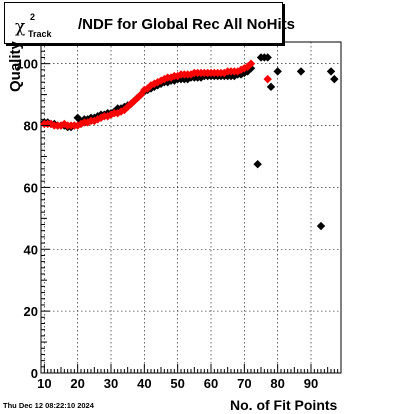 This screenshot has width=400, height=414. I want to click on x-tick-label: 40, so click(144, 383).